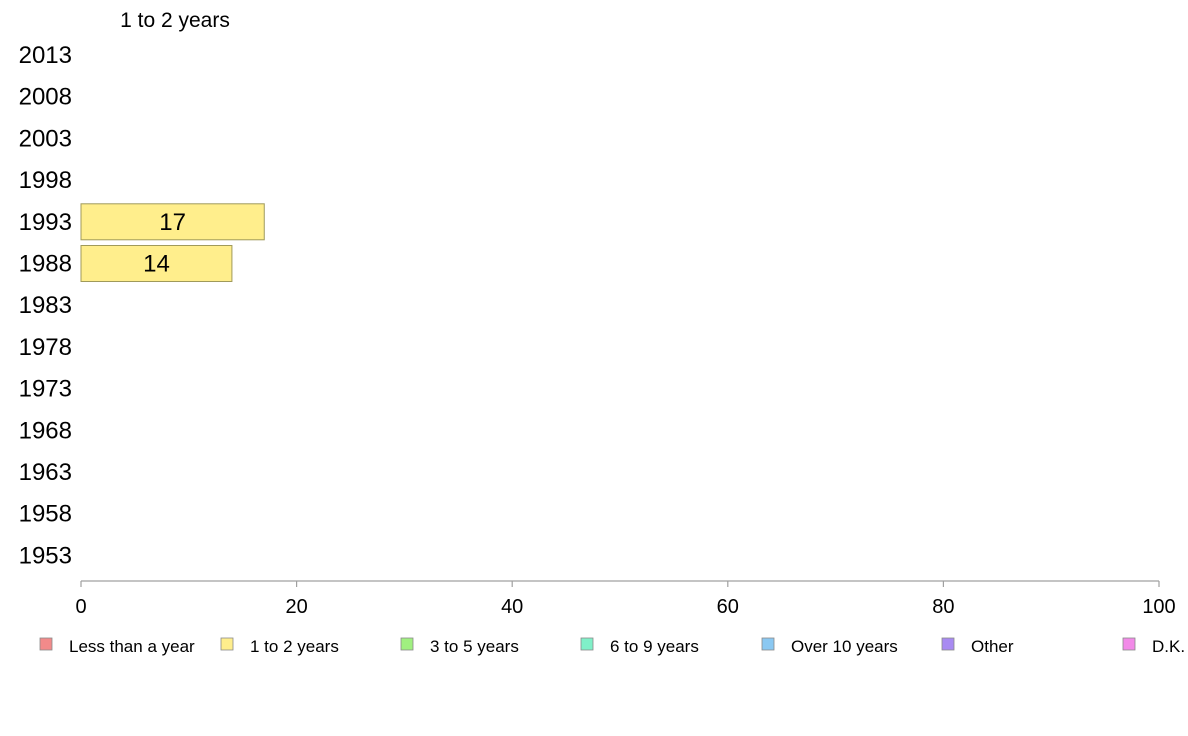 The width and height of the screenshot is (1188, 736). Describe the element at coordinates (45, 514) in the screenshot. I see `y-tick-label-1958: 1958` at that location.